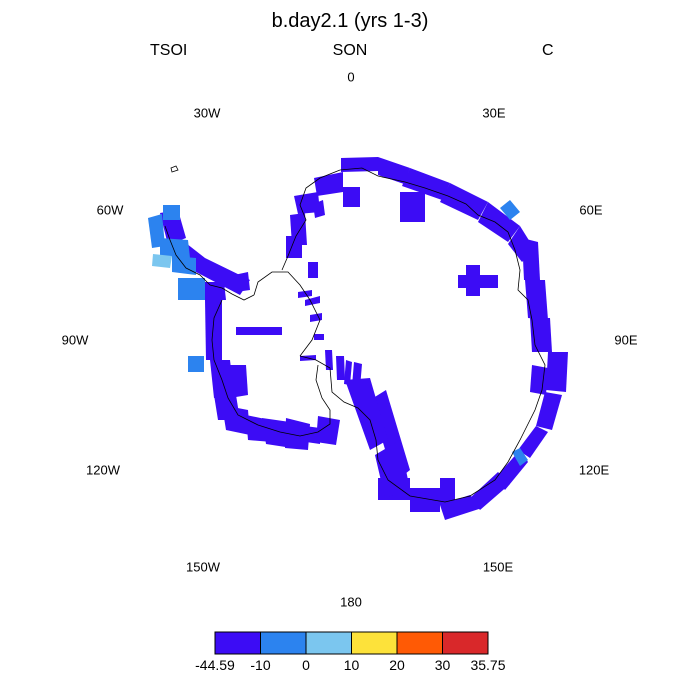 The width and height of the screenshot is (700, 700). Describe the element at coordinates (169, 50) in the screenshot. I see `variable-label: TSOI` at that location.